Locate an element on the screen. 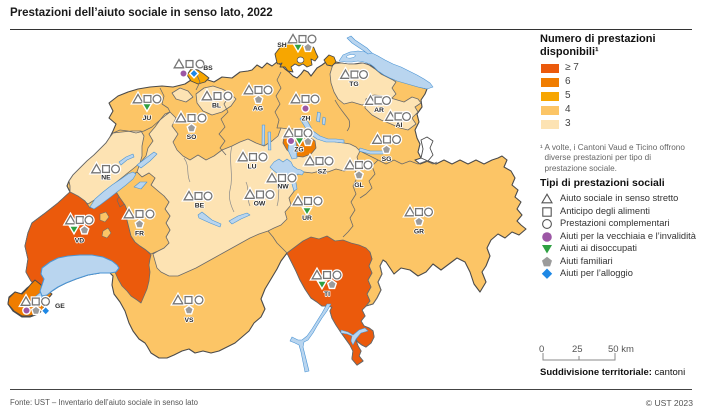 The image size is (702, 409). svg-text: AG is located at coordinates (258, 109).